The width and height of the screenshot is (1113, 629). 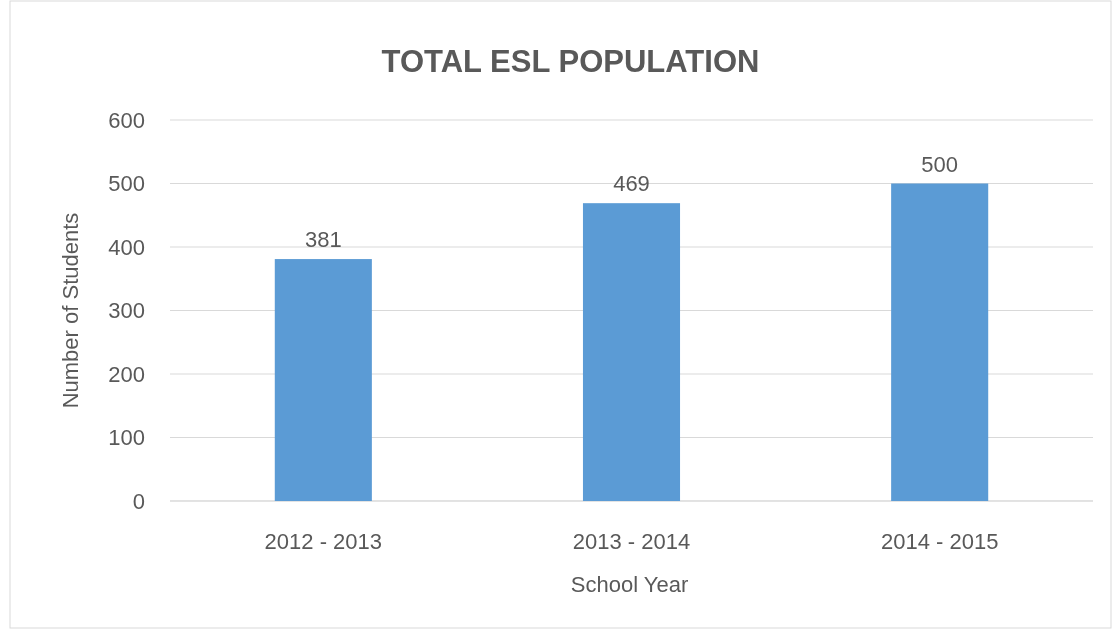 I want to click on x-axis-title: School Year, so click(x=629, y=584).